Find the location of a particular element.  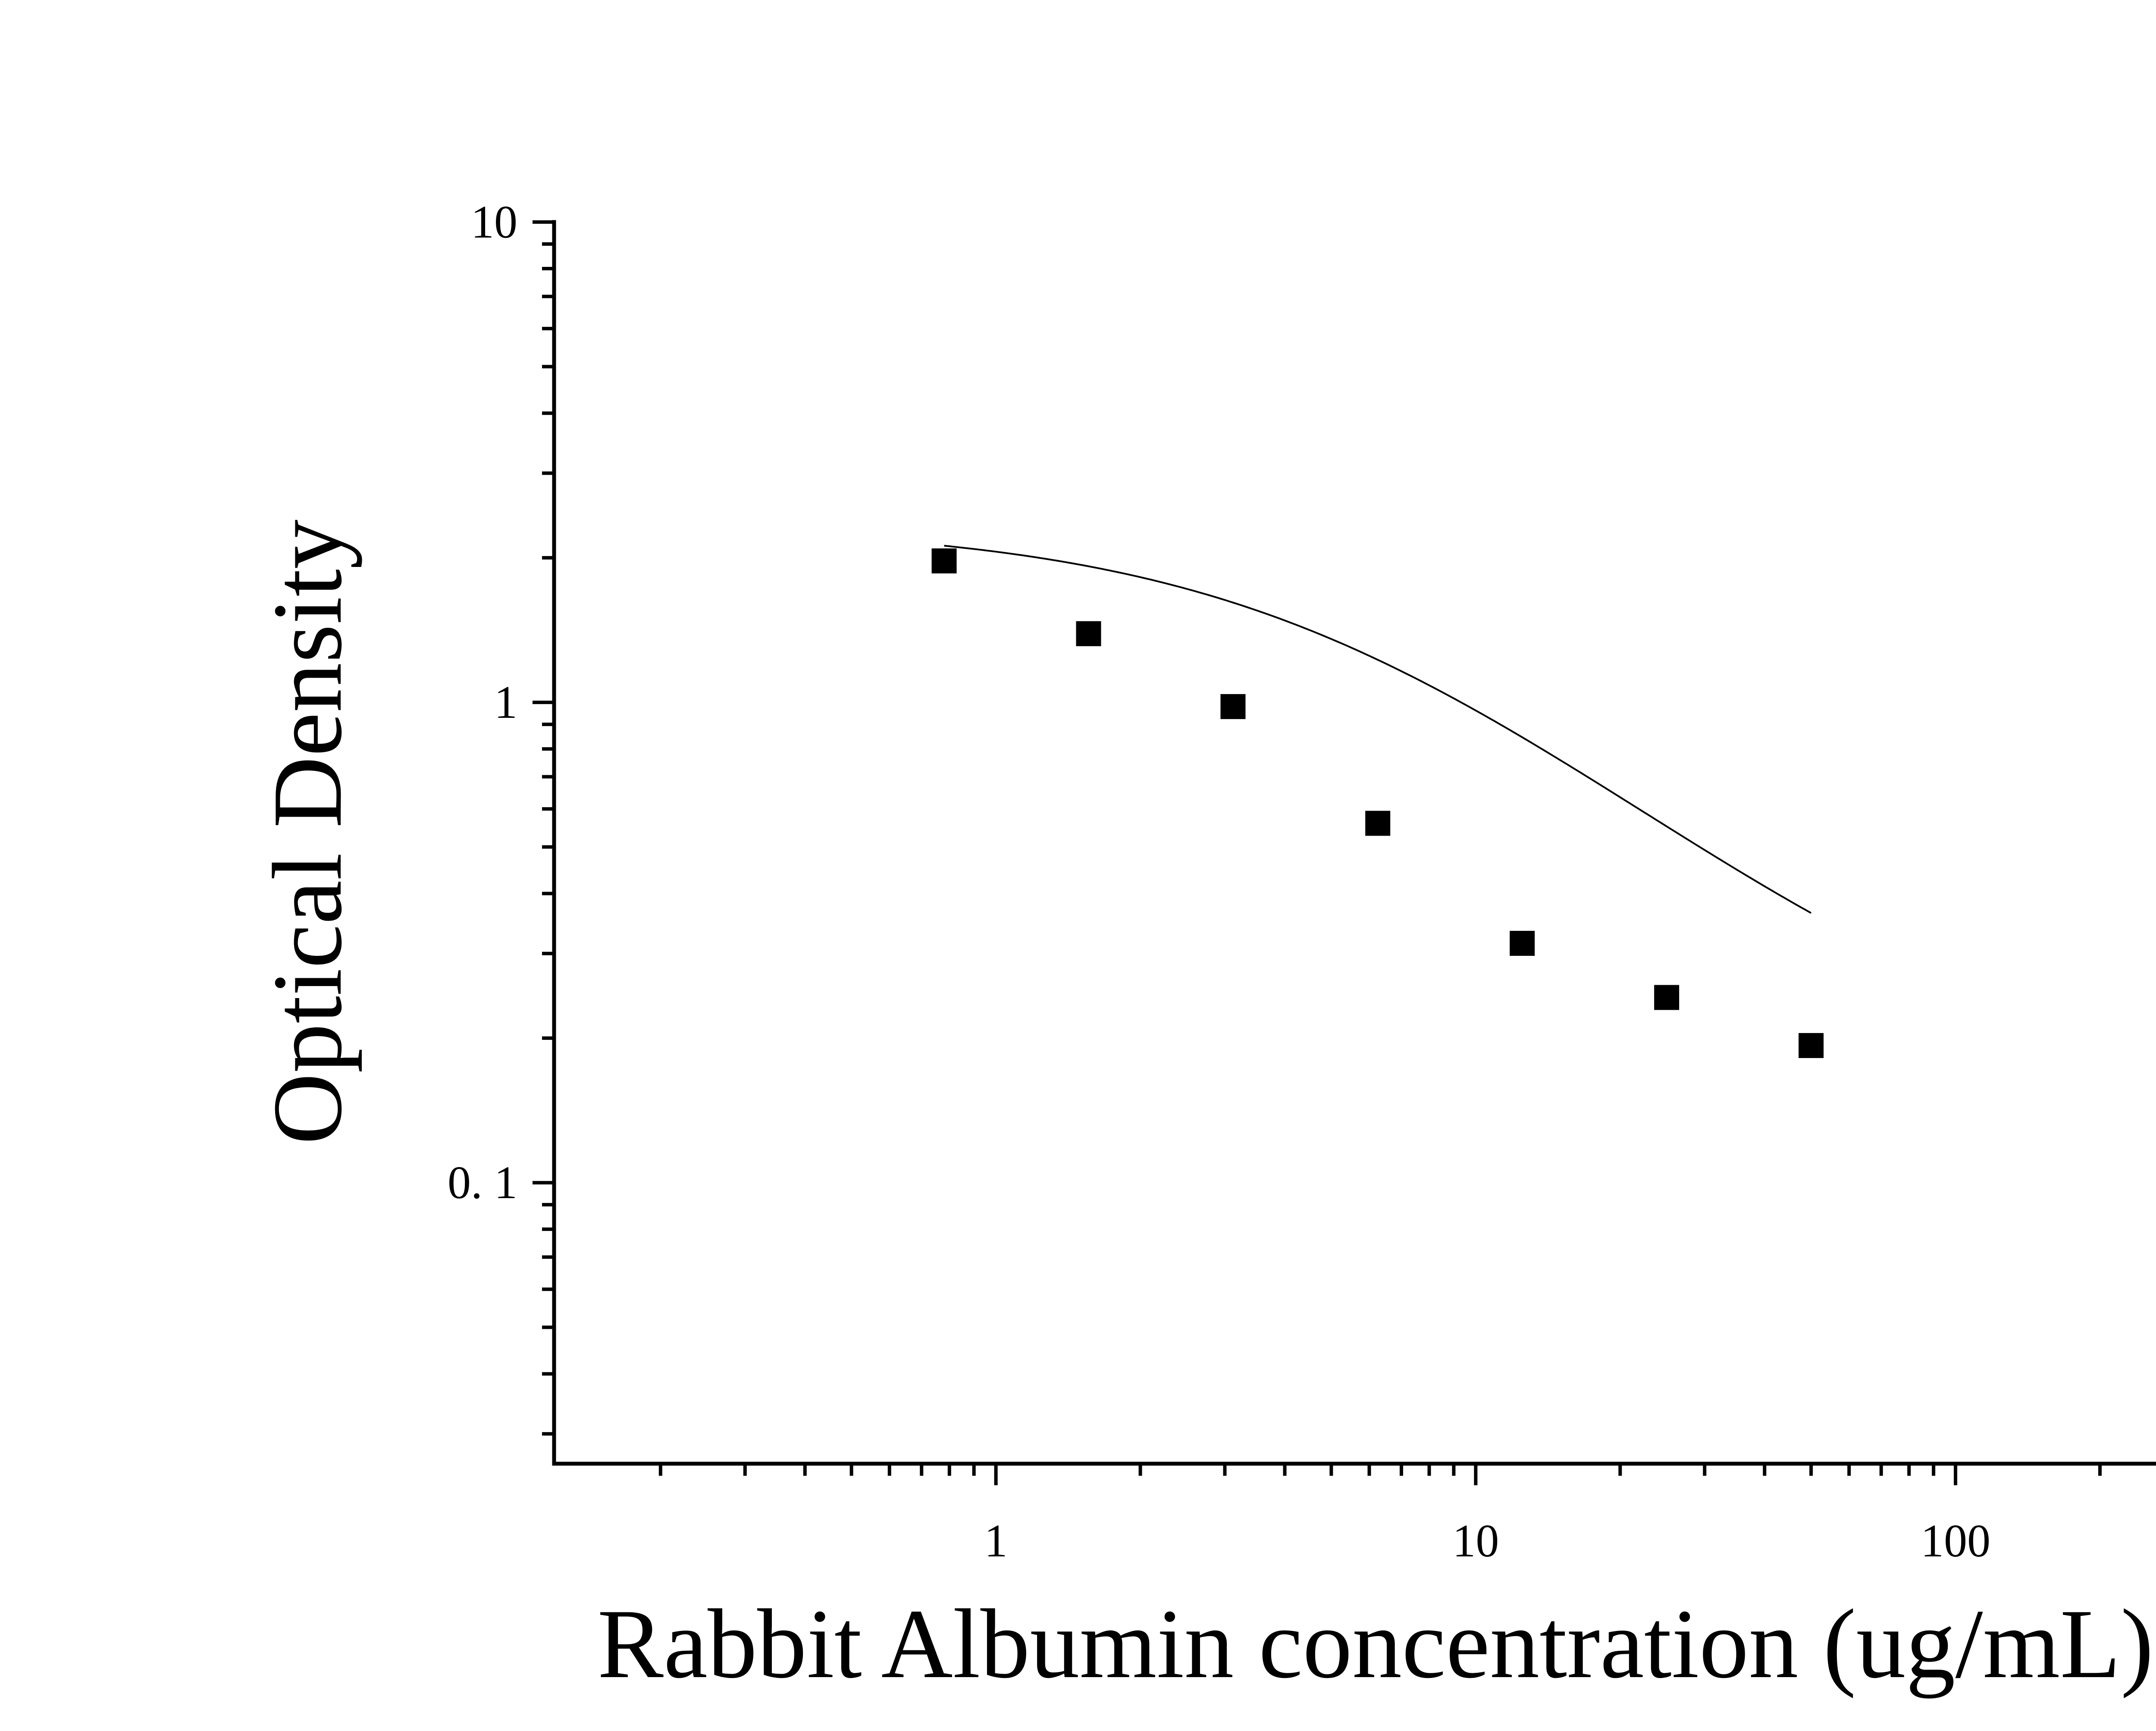

y-tick-label: 10 is located at coordinates (494, 222).